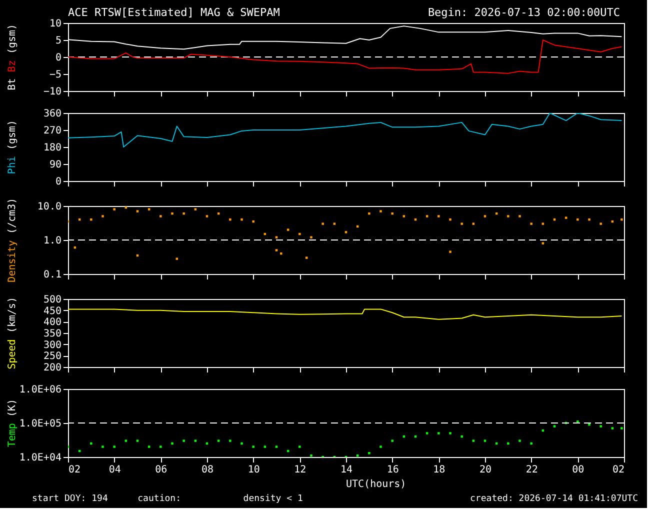 The image size is (650, 520). I want to click on y-tick-label: −10, so click(52, 92).